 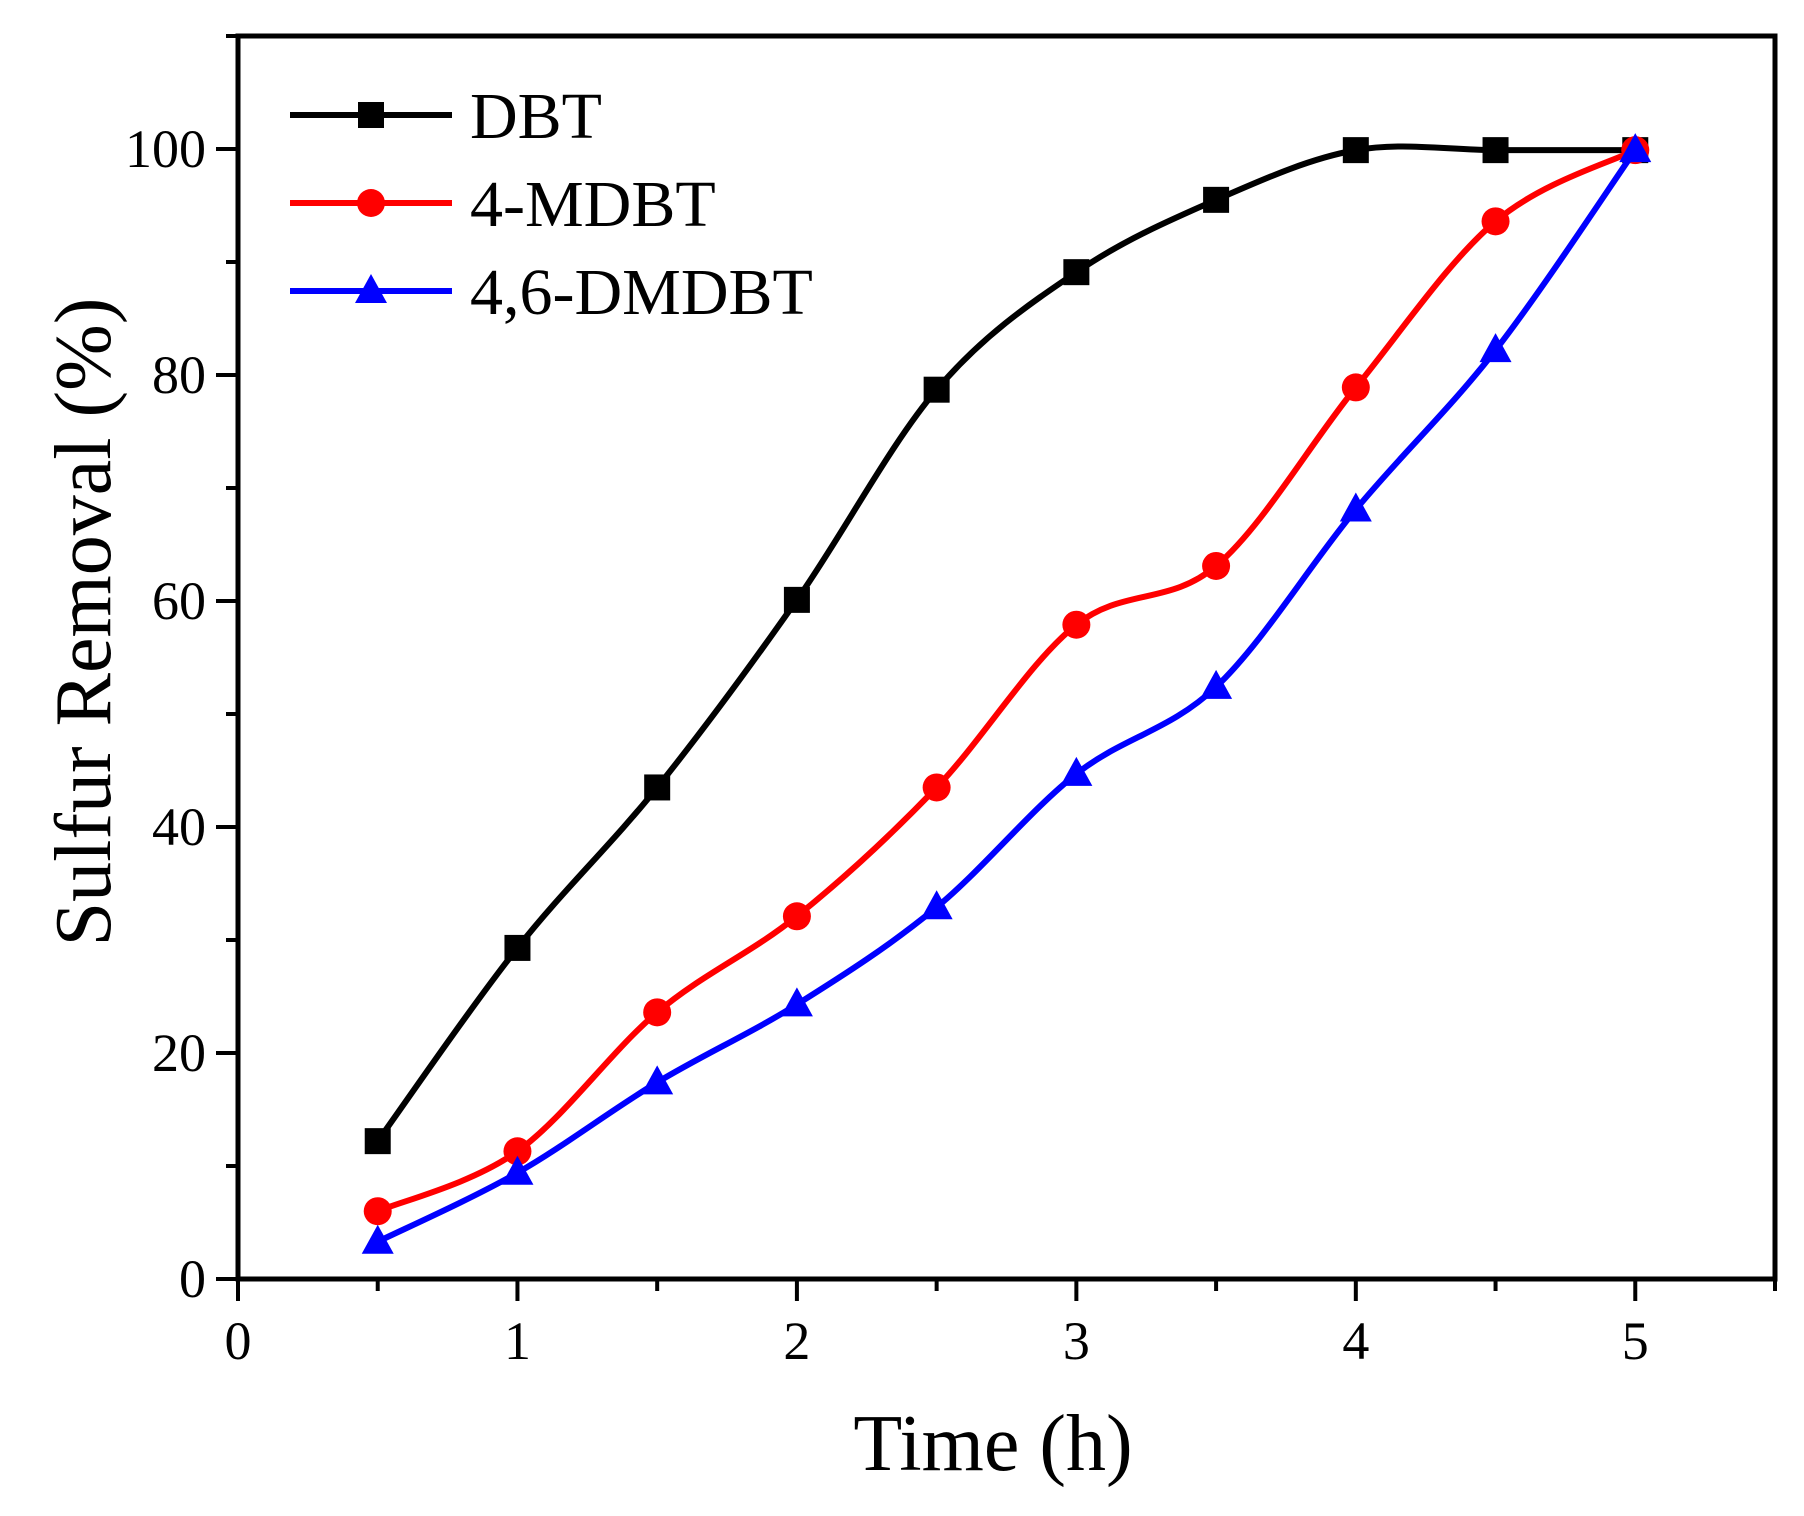 What do you see at coordinates (796, 1341) in the screenshot?
I see `x-tick-label: 2` at bounding box center [796, 1341].